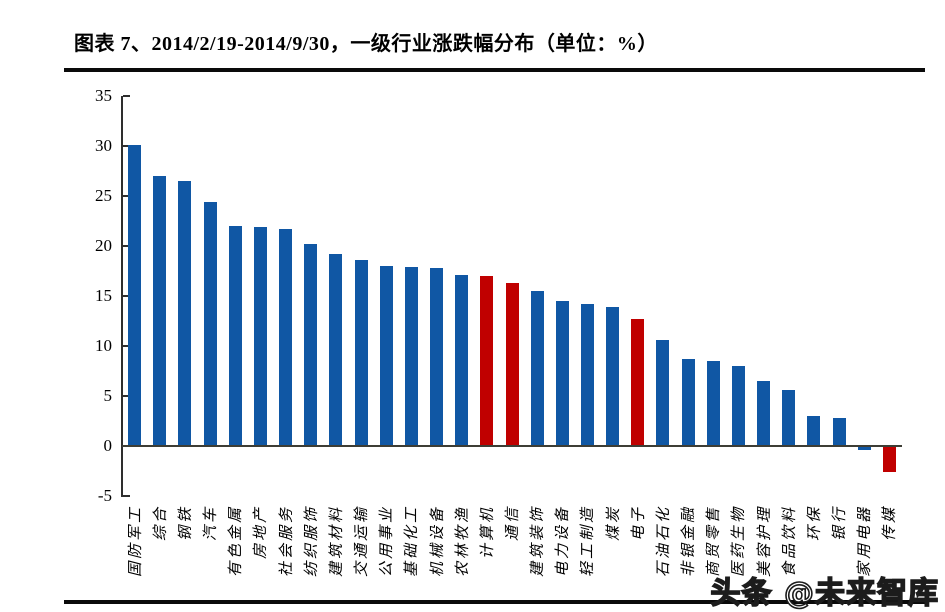 The height and width of the screenshot is (612, 945). What do you see at coordinates (310, 541) in the screenshot?
I see `x-category-label: 纺织服饰` at bounding box center [310, 541].